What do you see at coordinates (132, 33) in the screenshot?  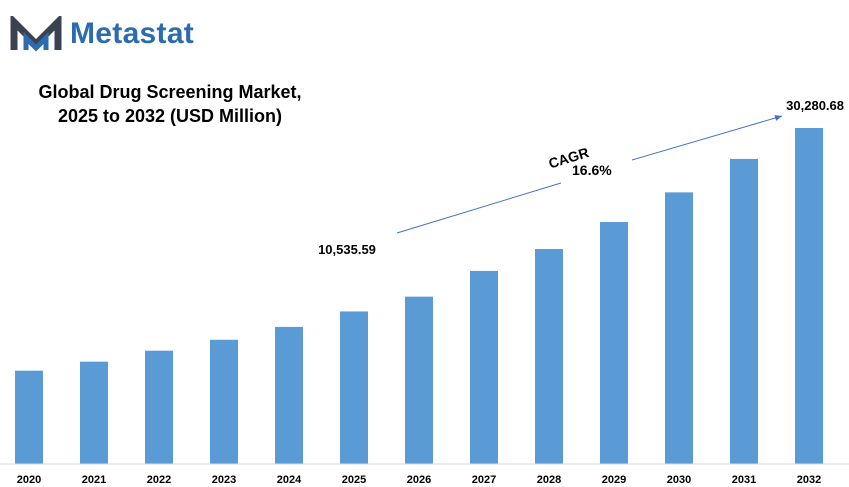 I see `brand-name: Metastat` at bounding box center [132, 33].